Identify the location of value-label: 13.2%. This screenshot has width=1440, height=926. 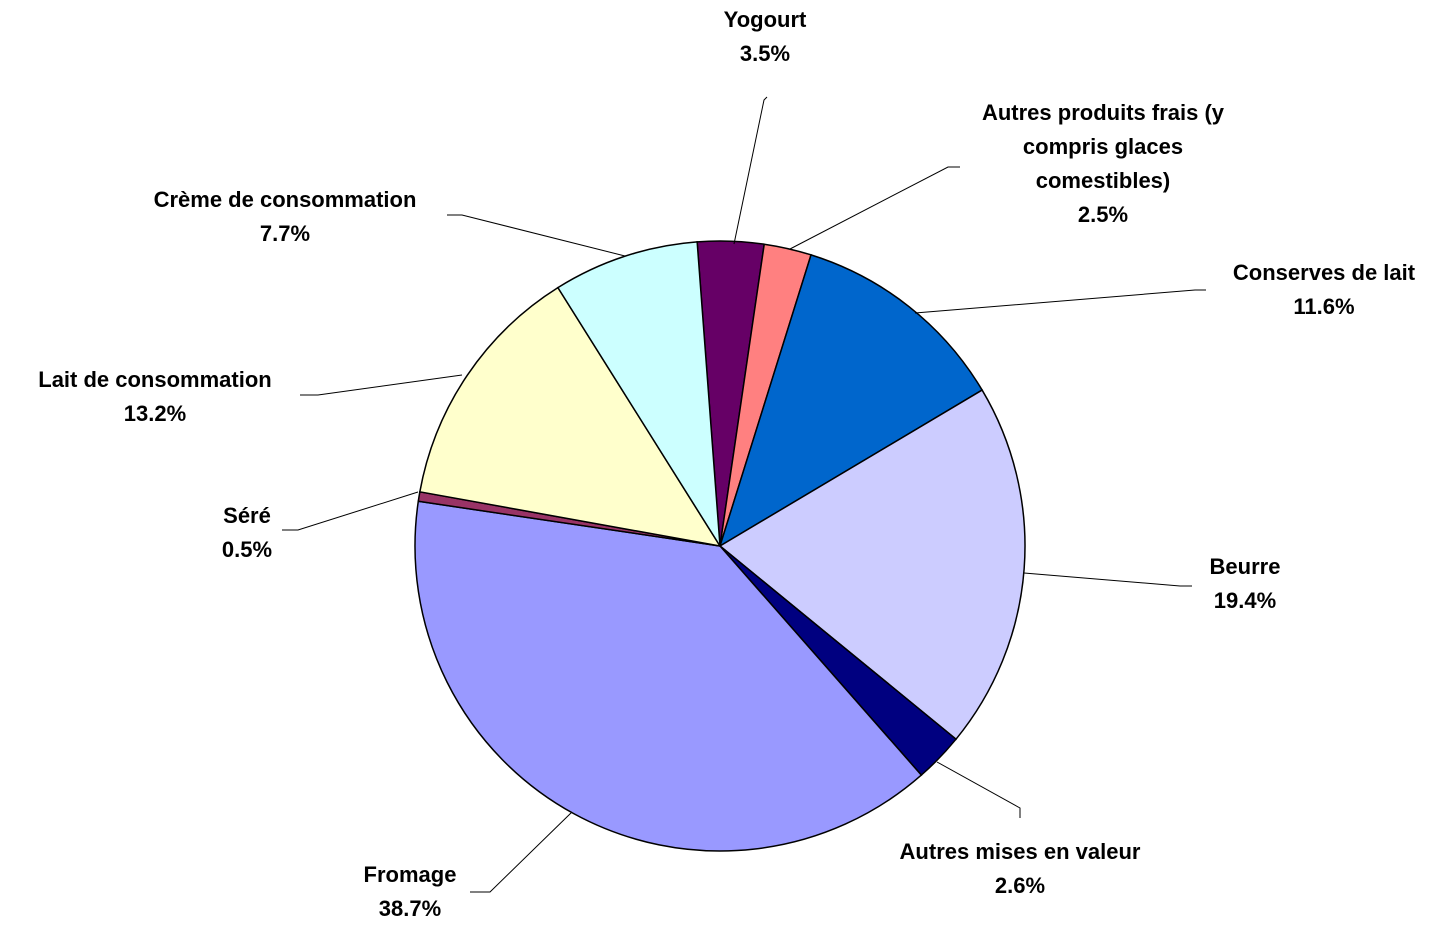
(155, 413).